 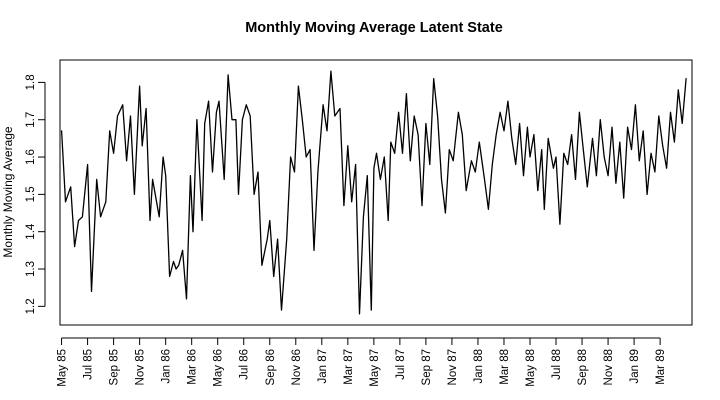 What do you see at coordinates (31, 157) in the screenshot?
I see `y-tick-label: 1.6` at bounding box center [31, 157].